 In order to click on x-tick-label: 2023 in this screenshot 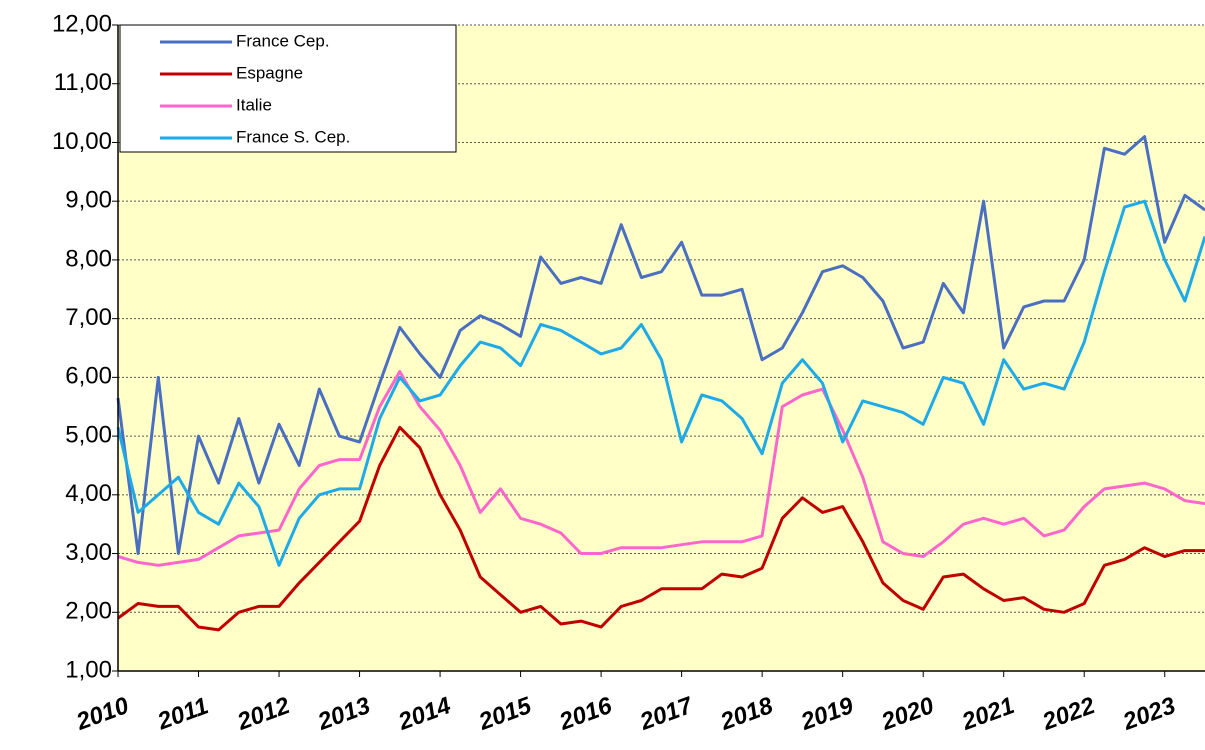, I will do `click(1149, 714)`.